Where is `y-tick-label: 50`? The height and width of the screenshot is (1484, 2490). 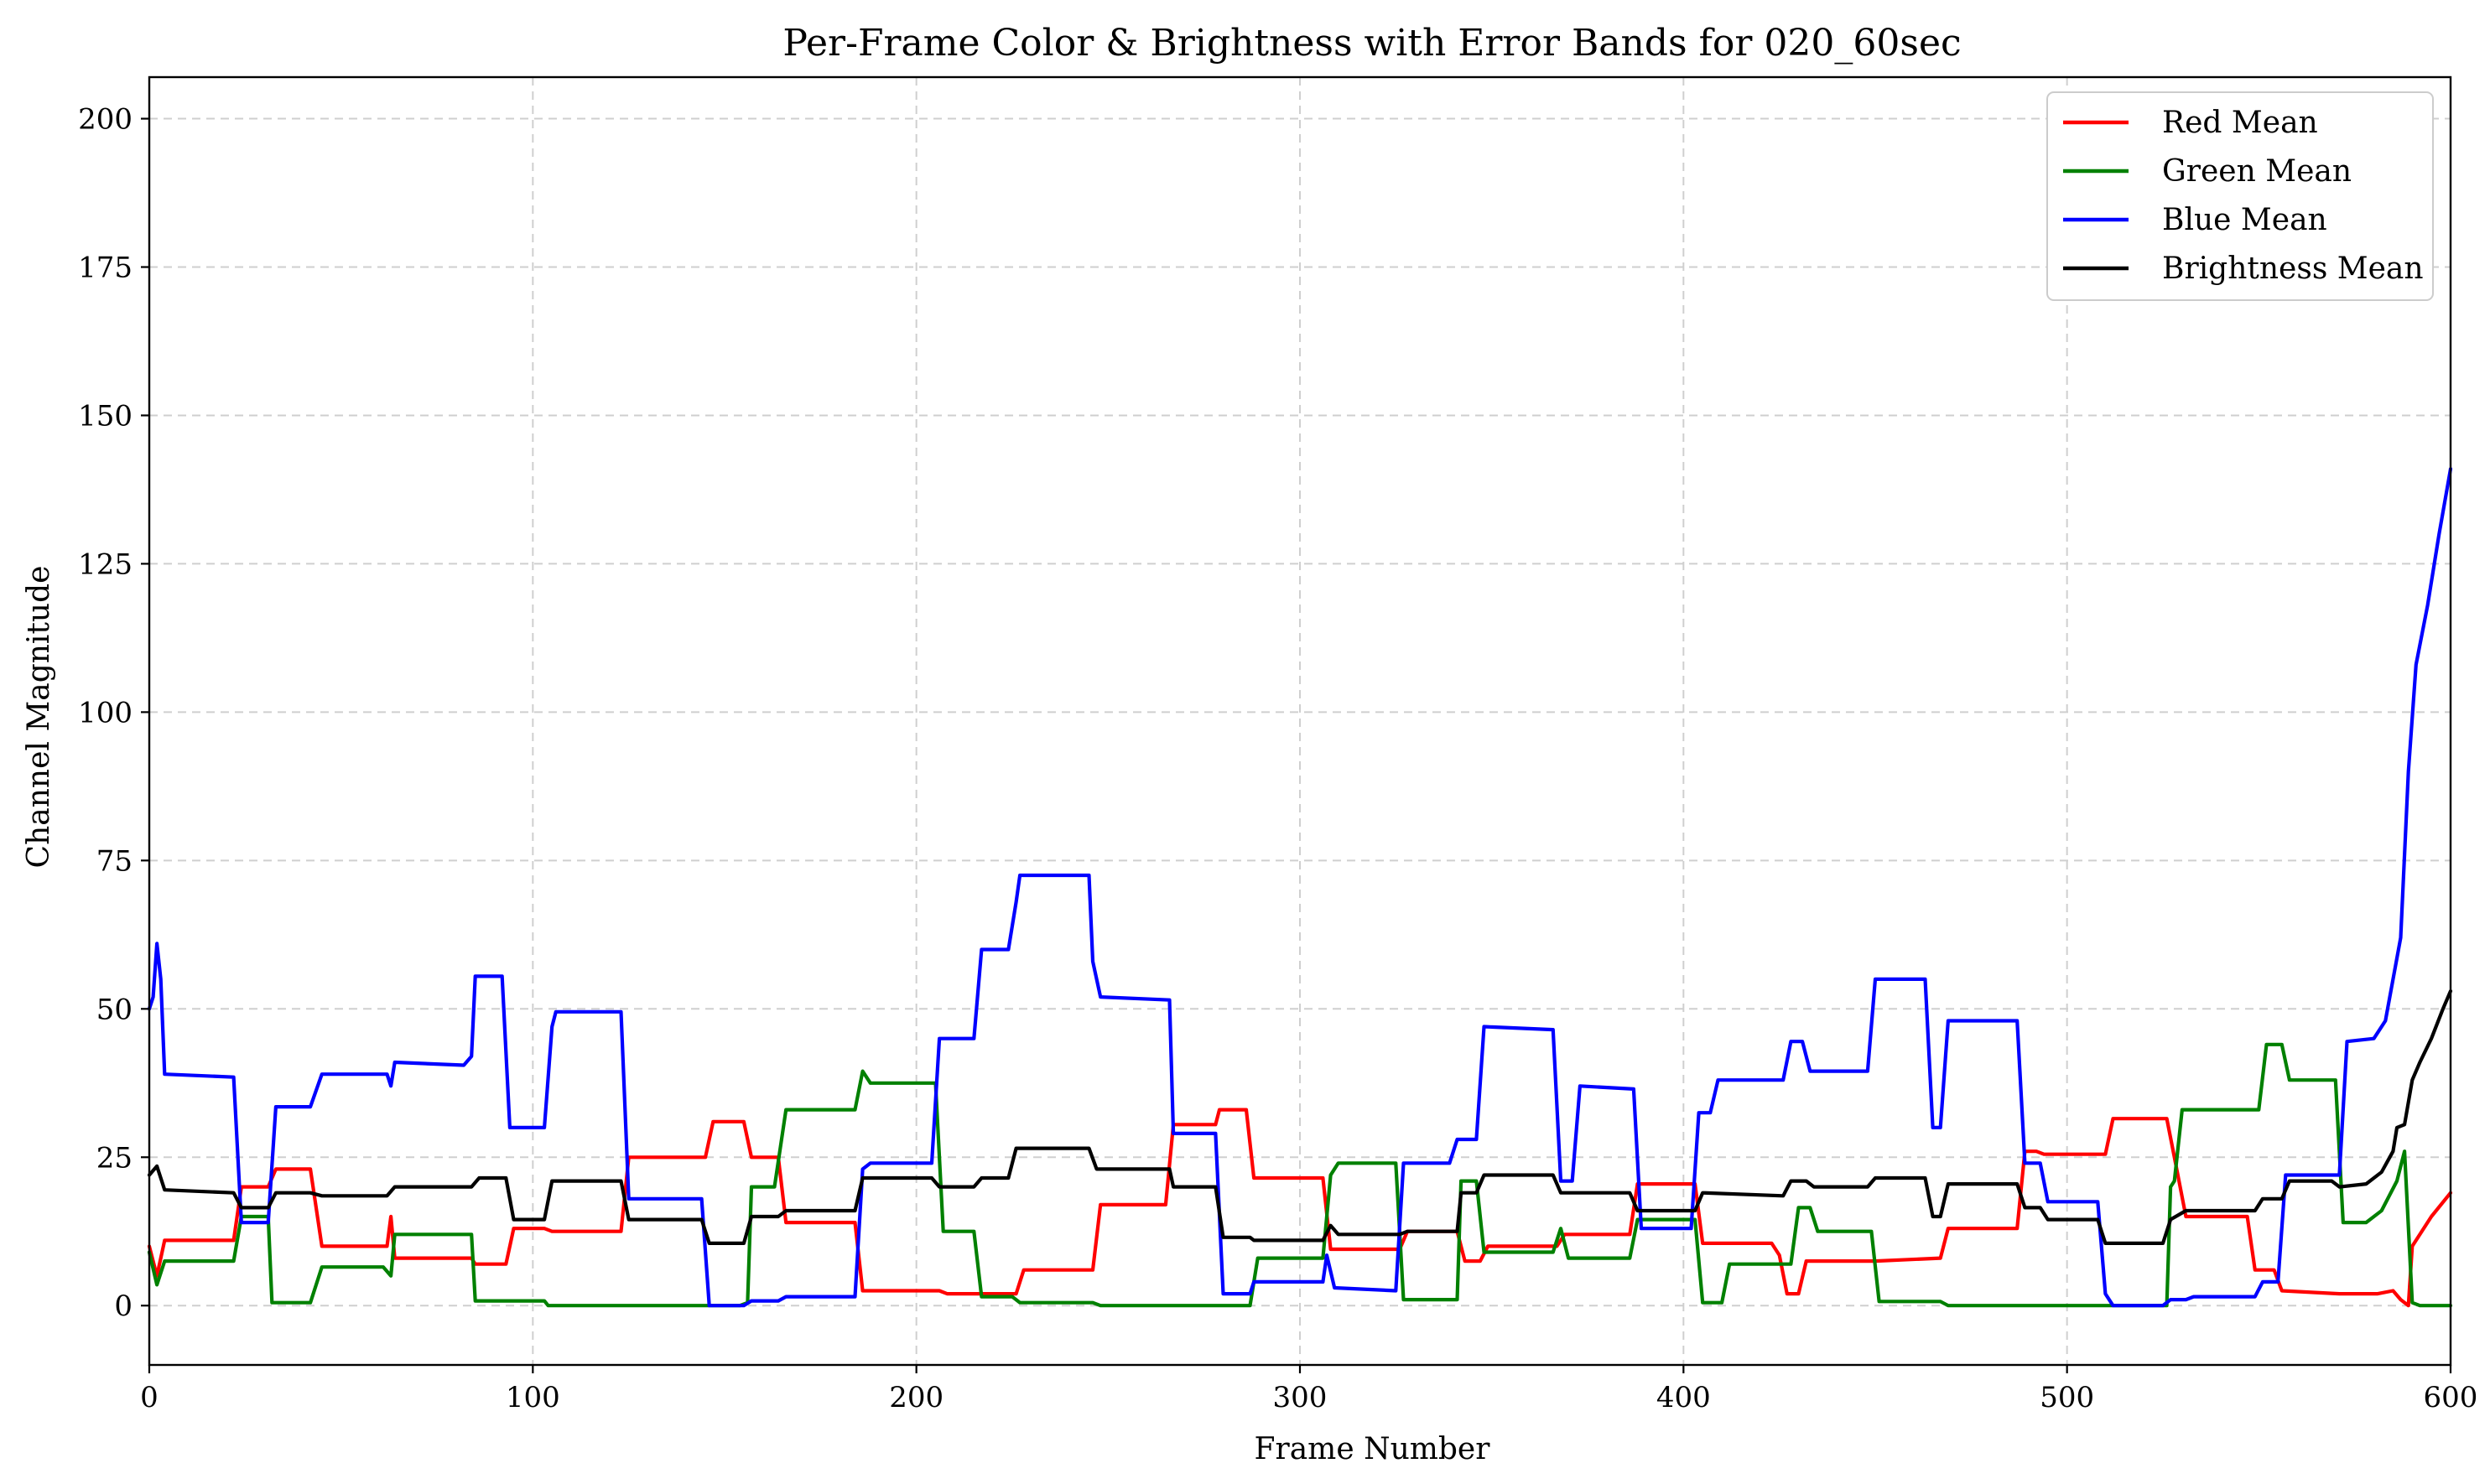
y-tick-label: 50 is located at coordinates (114, 1009).